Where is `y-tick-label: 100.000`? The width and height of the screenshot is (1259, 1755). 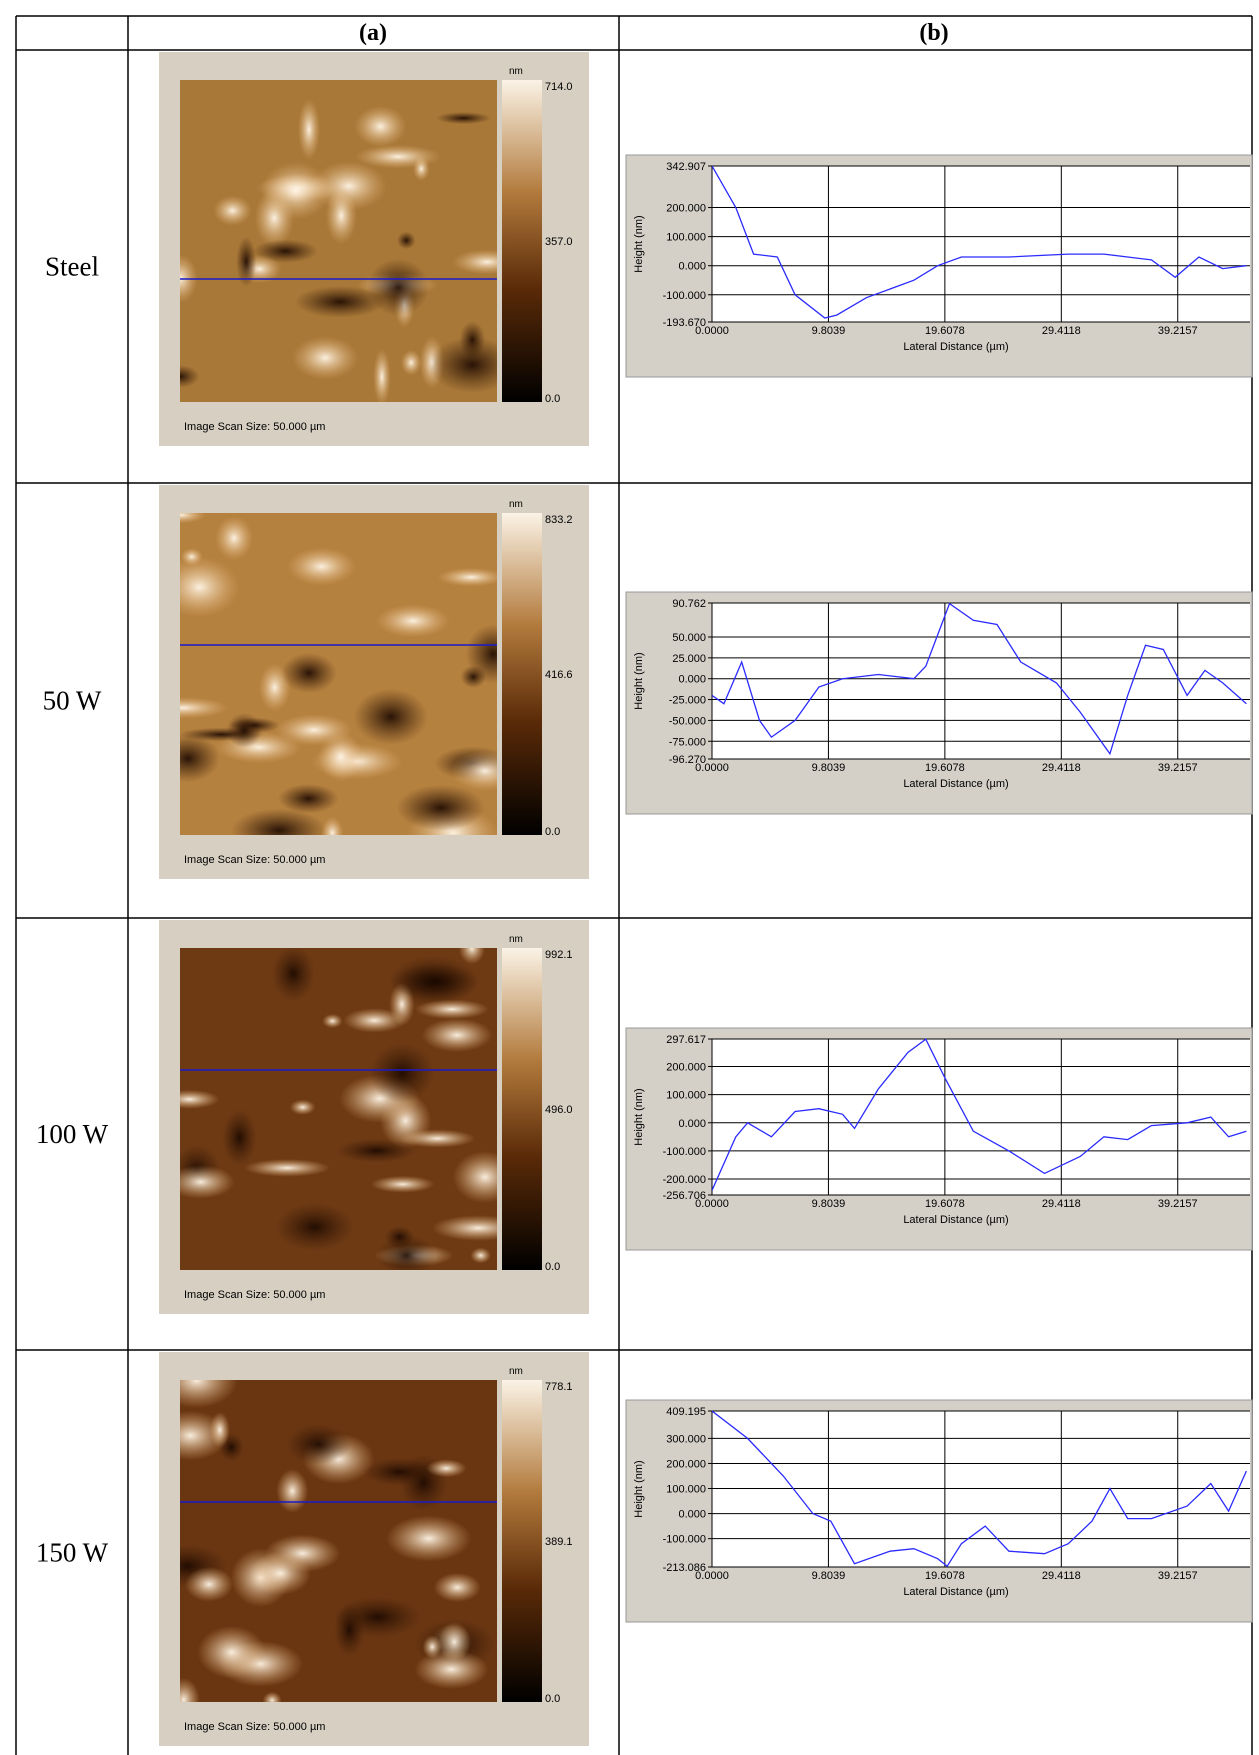 y-tick-label: 100.000 is located at coordinates (686, 238).